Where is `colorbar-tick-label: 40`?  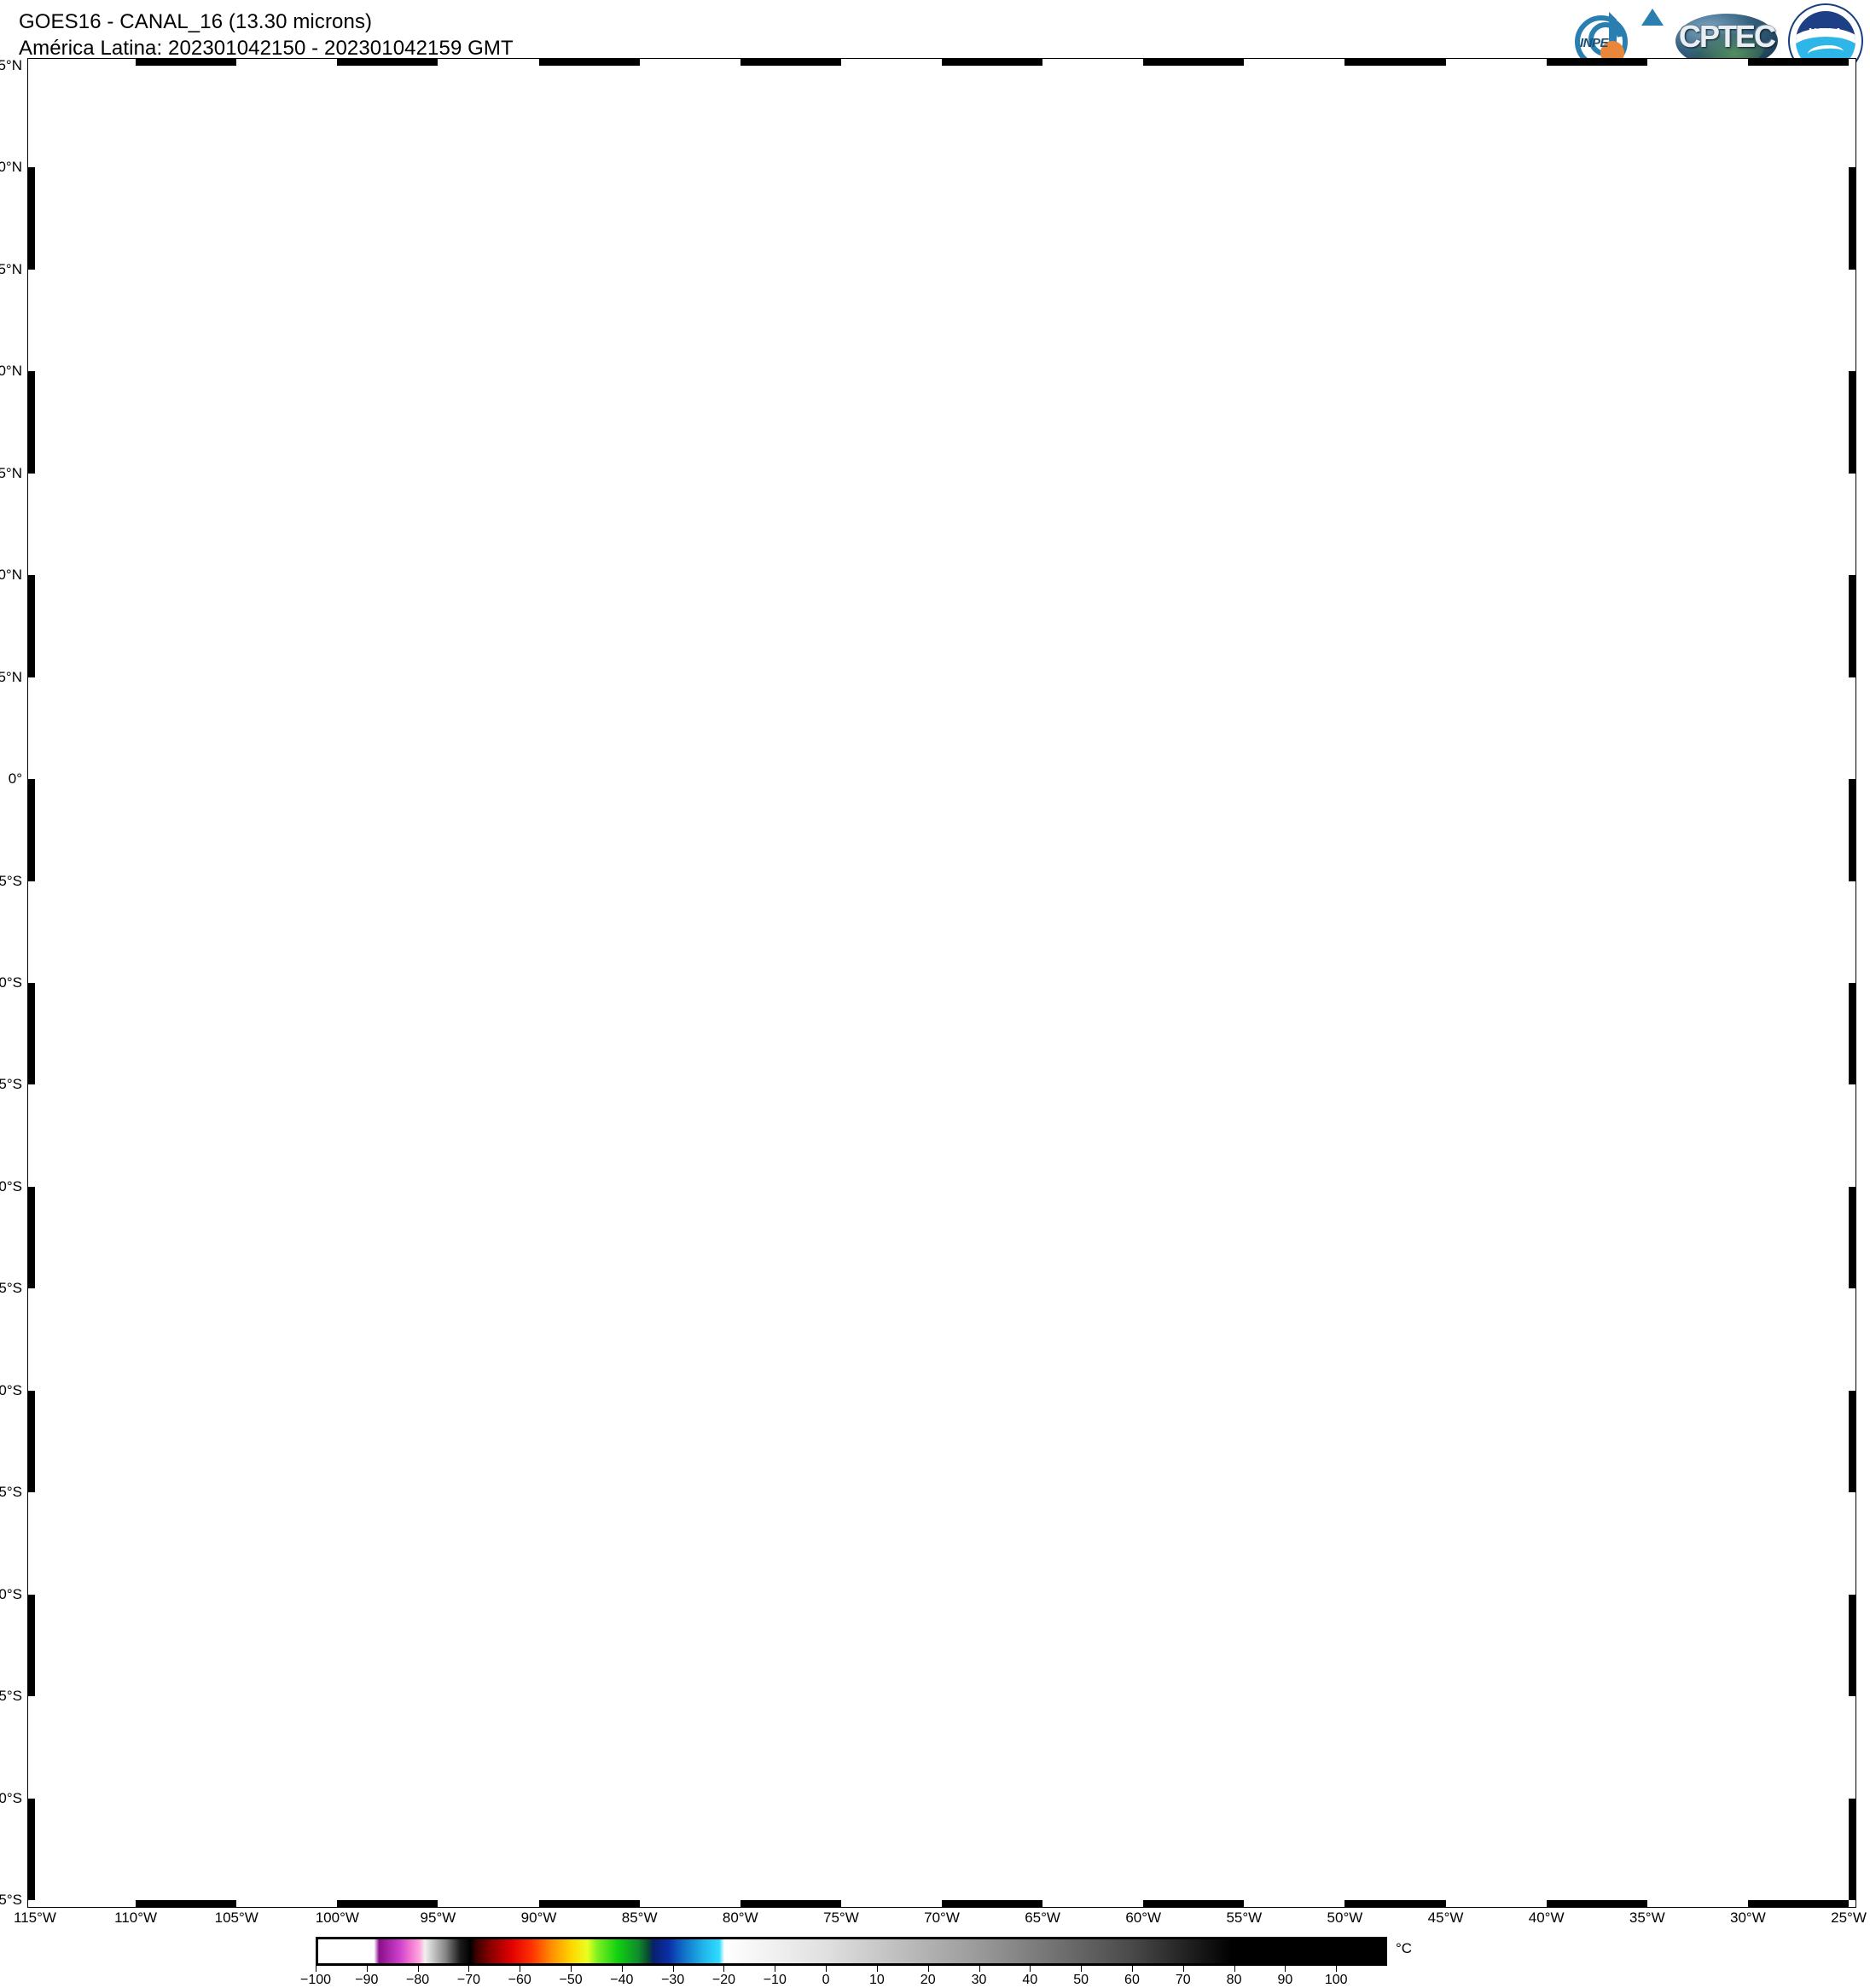
colorbar-tick-label: 40 is located at coordinates (1030, 1980).